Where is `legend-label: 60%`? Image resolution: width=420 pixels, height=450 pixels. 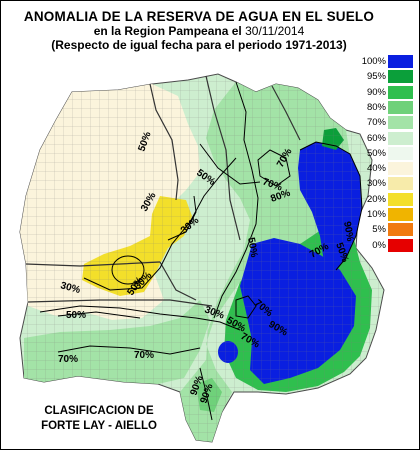 legend-label: 60% is located at coordinates (376, 138).